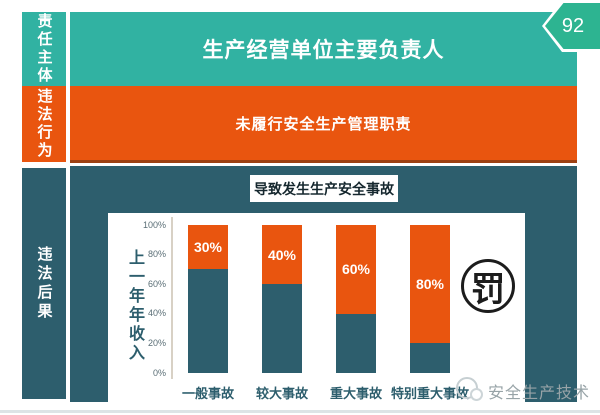 The image size is (600, 415). What do you see at coordinates (207, 393) in the screenshot?
I see `x-category-label: 一般事故` at bounding box center [207, 393].